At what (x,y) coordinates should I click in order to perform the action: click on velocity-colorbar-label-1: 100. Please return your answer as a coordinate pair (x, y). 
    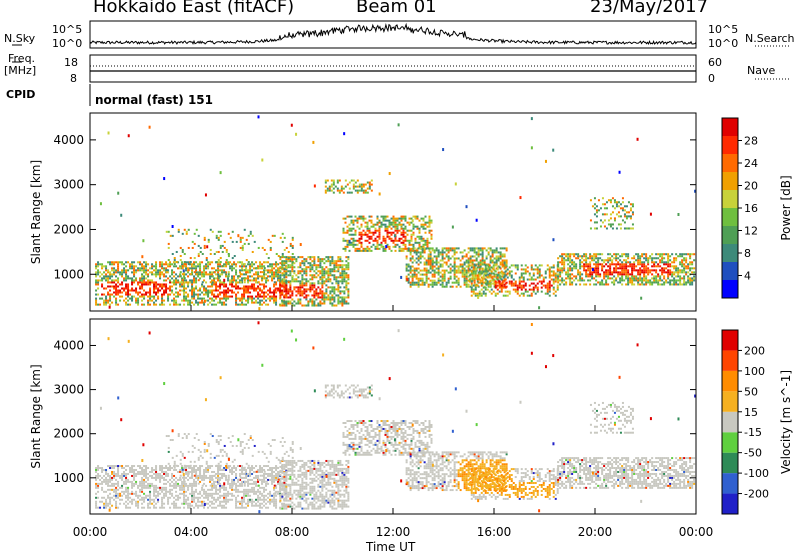
    Looking at the image, I should click on (754, 371).